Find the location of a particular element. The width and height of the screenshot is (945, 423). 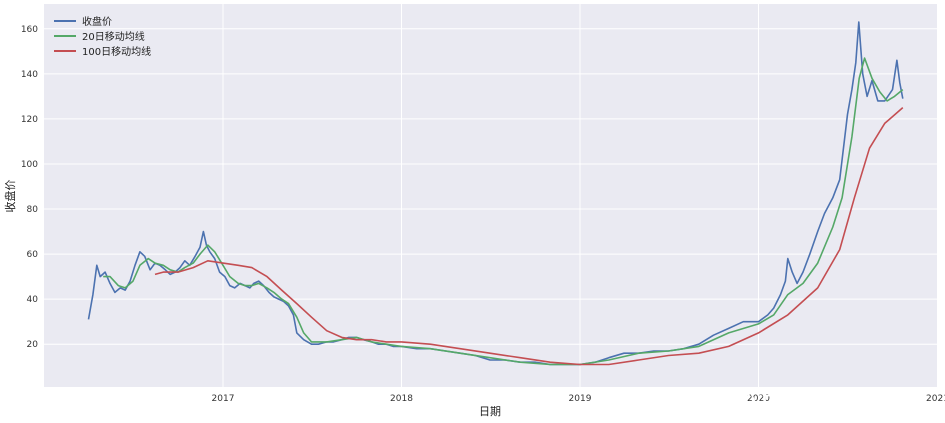

y-axis-title: 收盘价 is located at coordinates (10, 196).